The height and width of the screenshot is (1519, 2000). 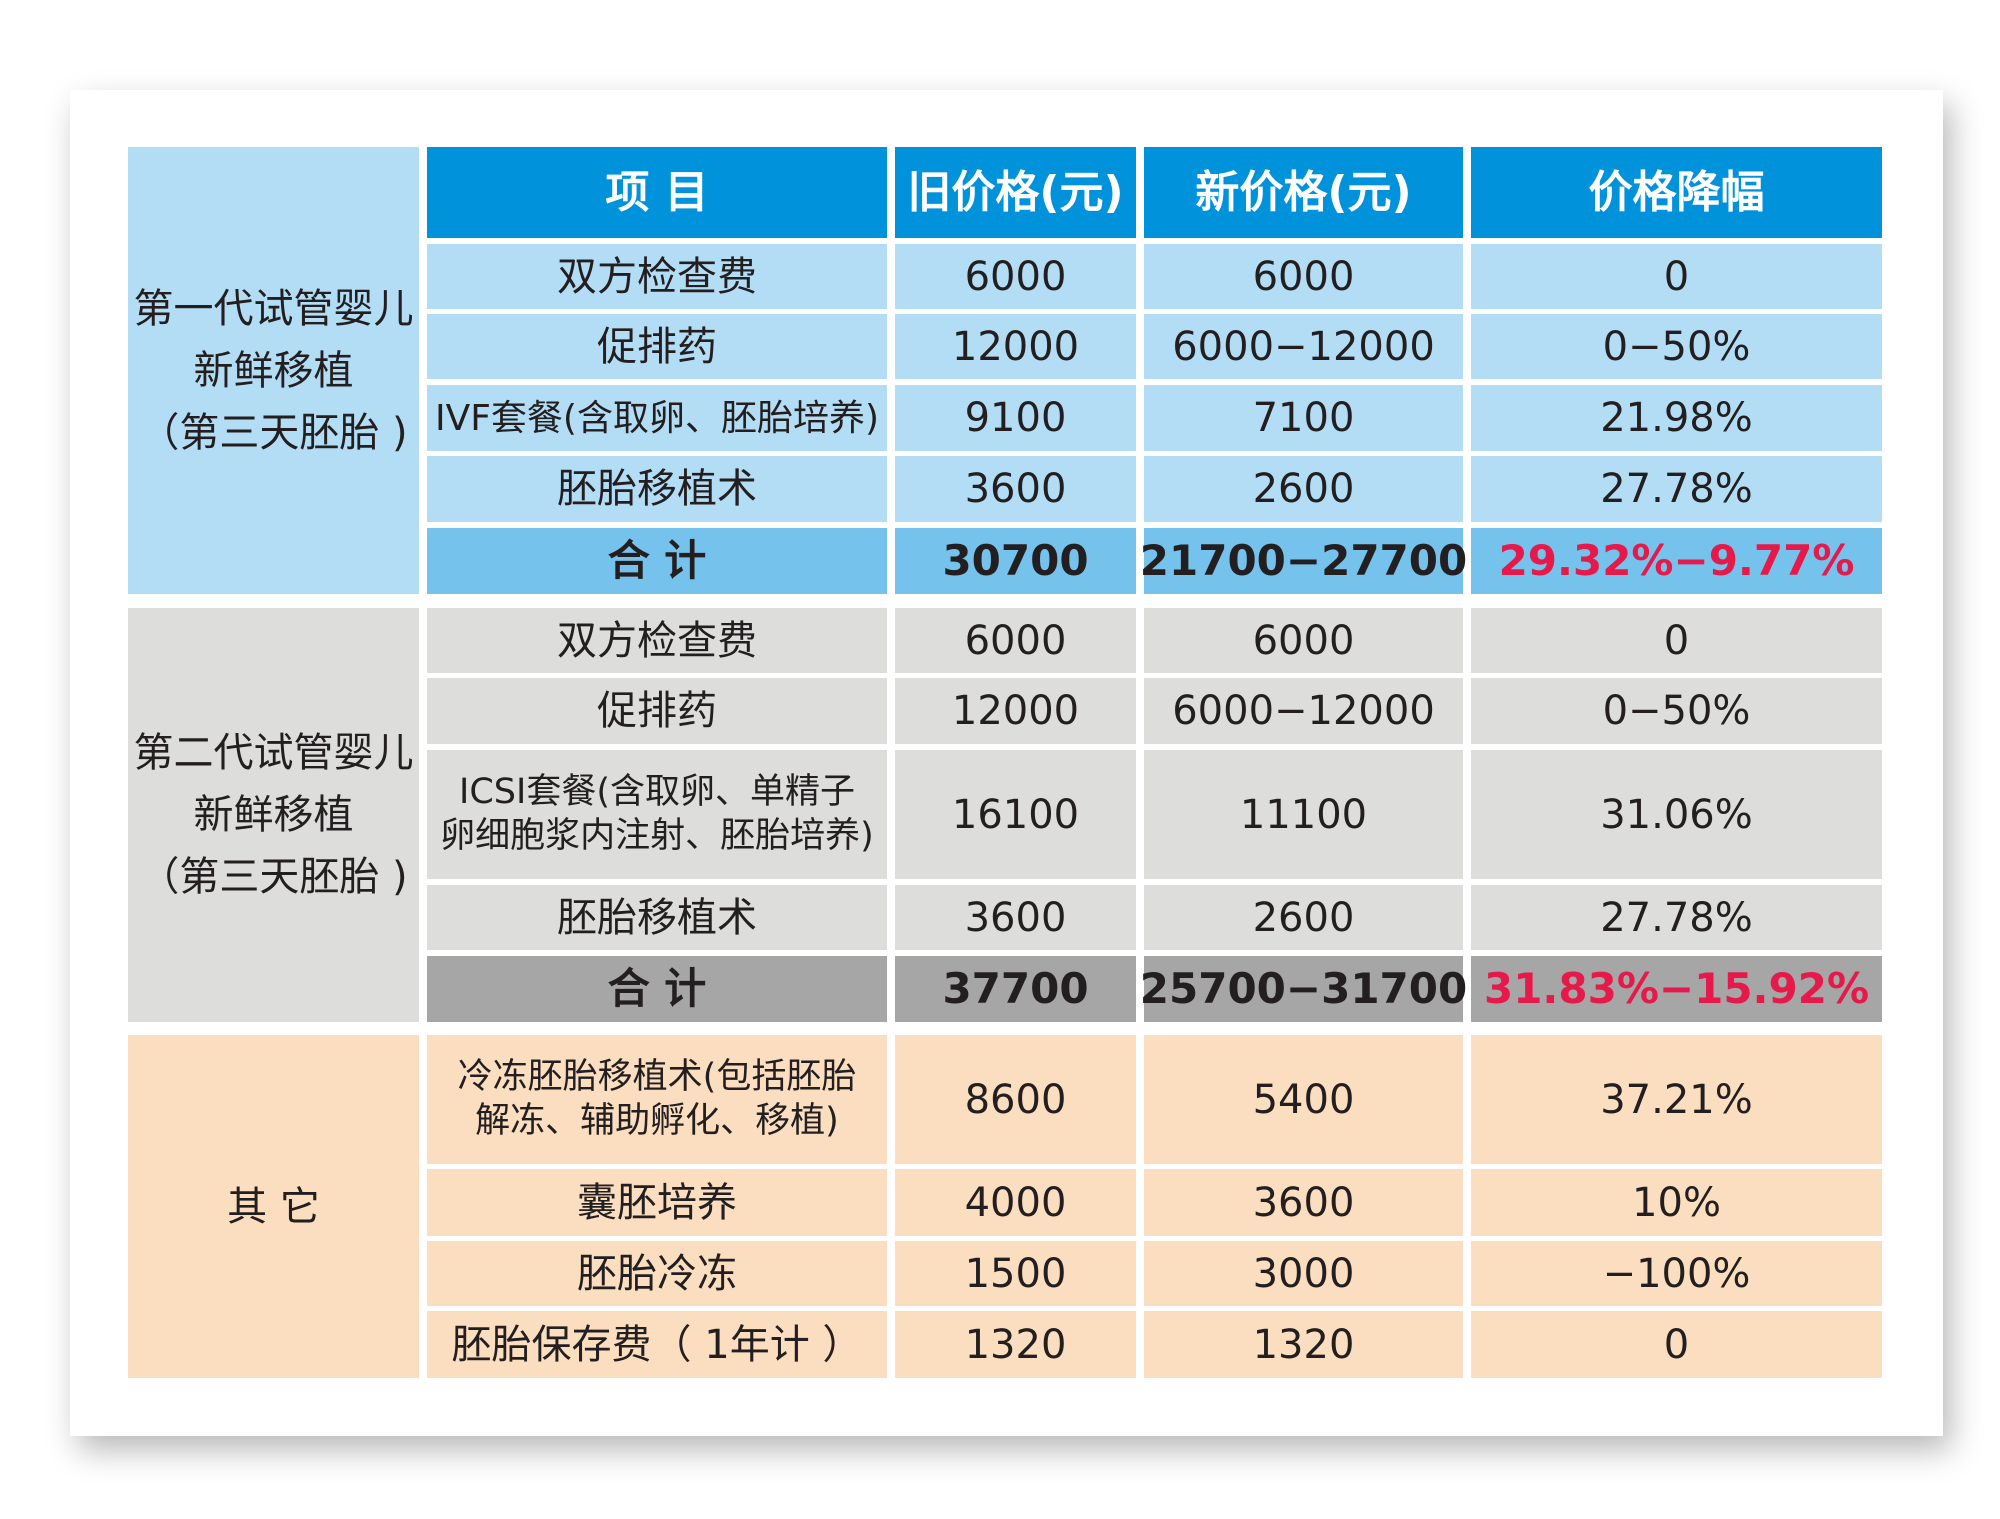 I want to click on total-old-price-cell: 37700, so click(x=1015, y=989).